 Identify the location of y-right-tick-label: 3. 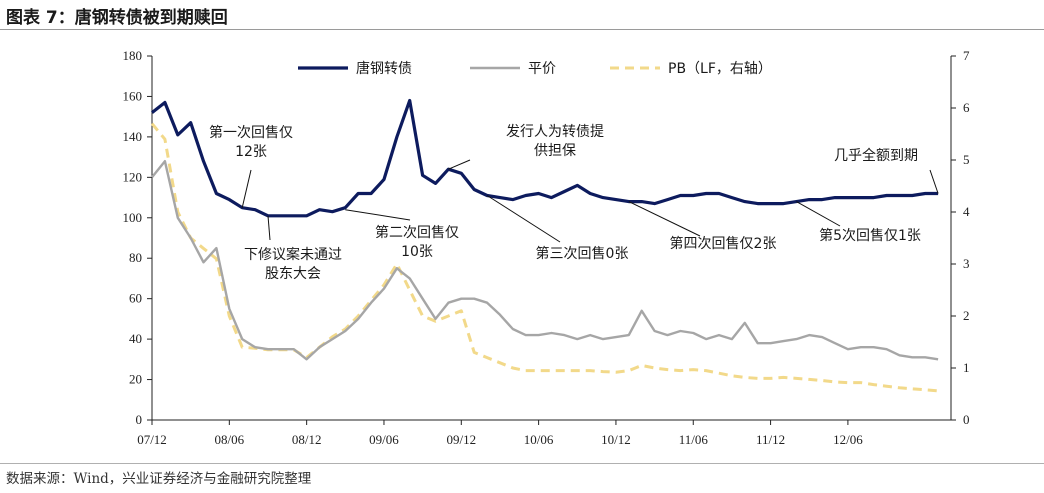
(966, 263).